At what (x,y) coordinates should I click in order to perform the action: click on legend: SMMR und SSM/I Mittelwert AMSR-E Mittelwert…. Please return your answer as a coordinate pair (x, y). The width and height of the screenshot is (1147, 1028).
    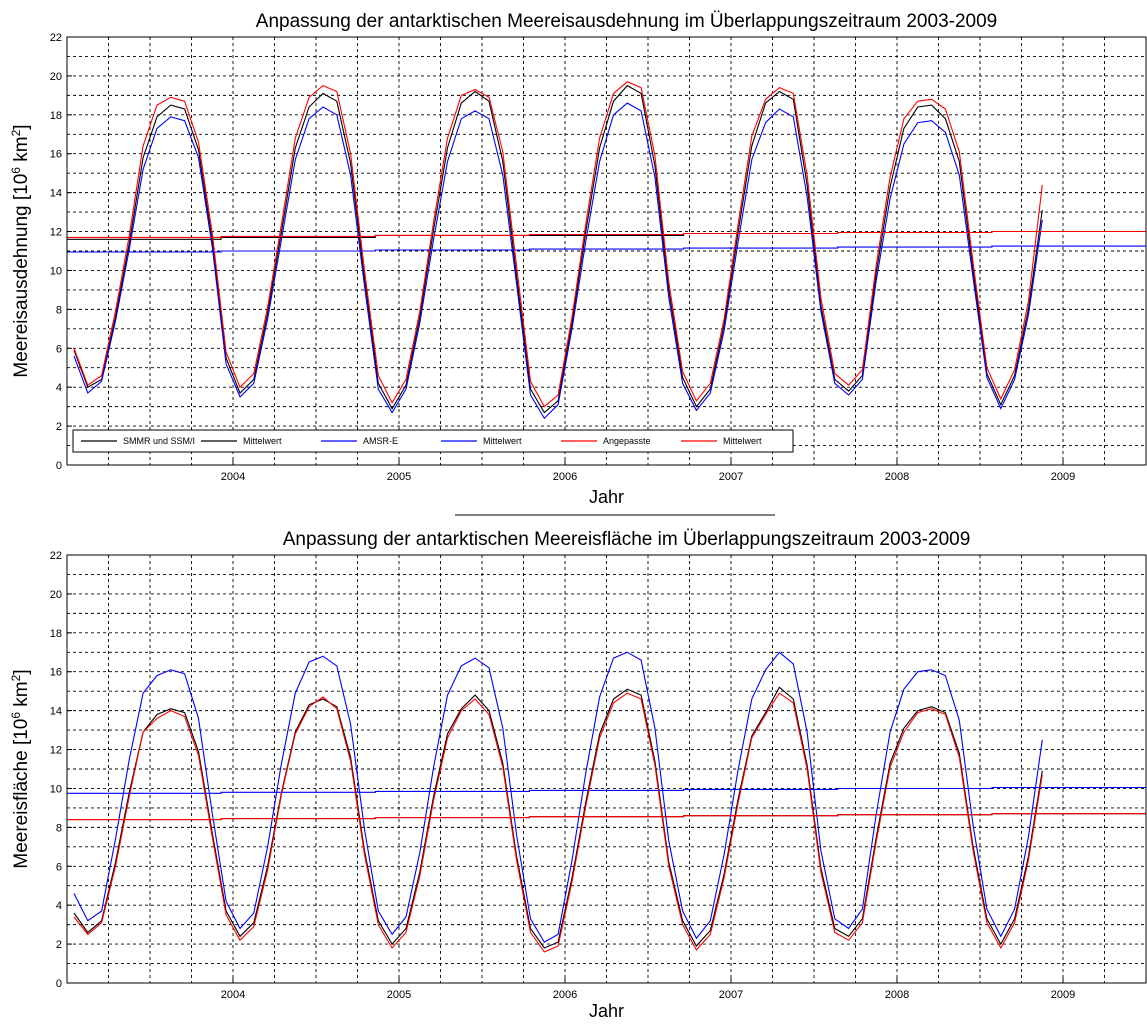
    Looking at the image, I should click on (433, 441).